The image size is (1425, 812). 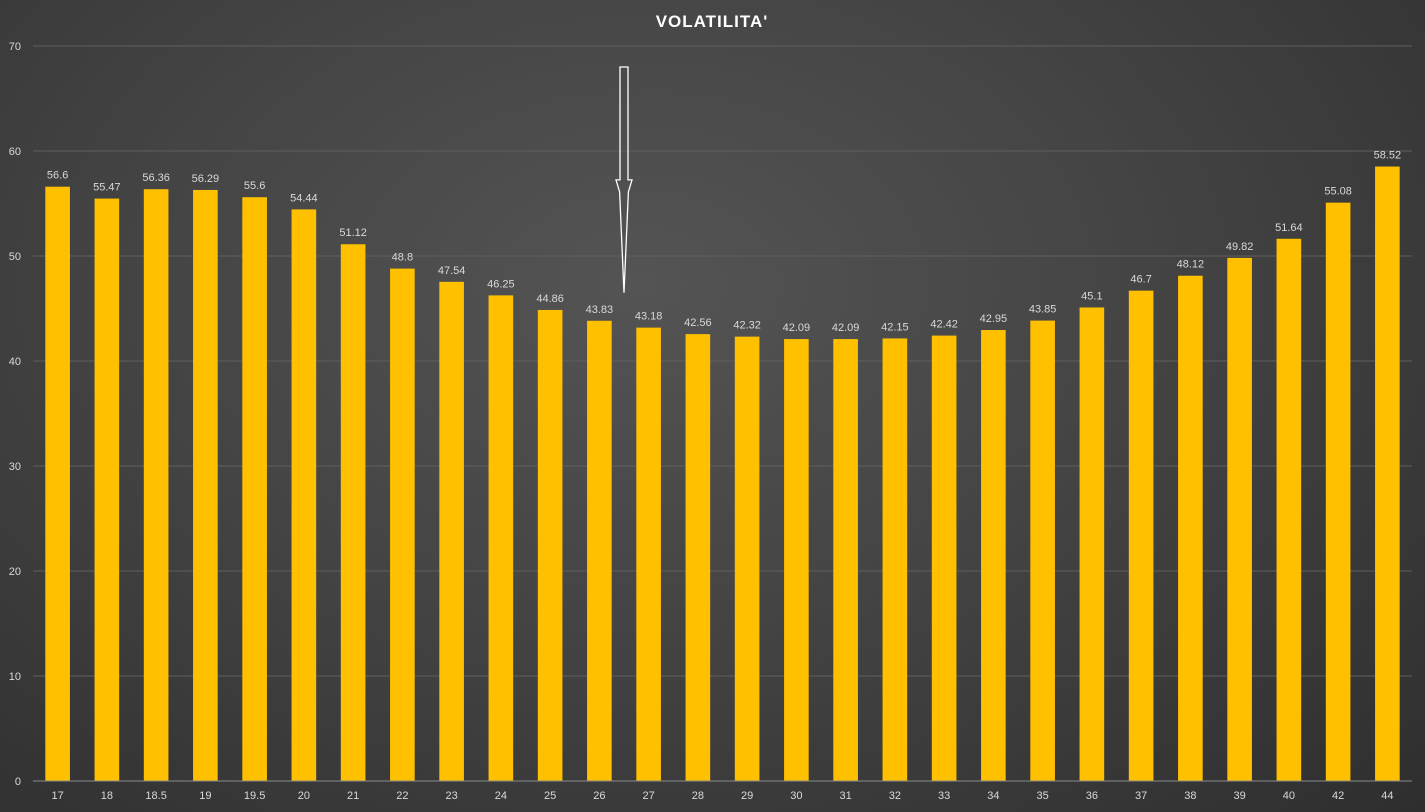 I want to click on x-tick-label: 35, so click(x=1043, y=796).